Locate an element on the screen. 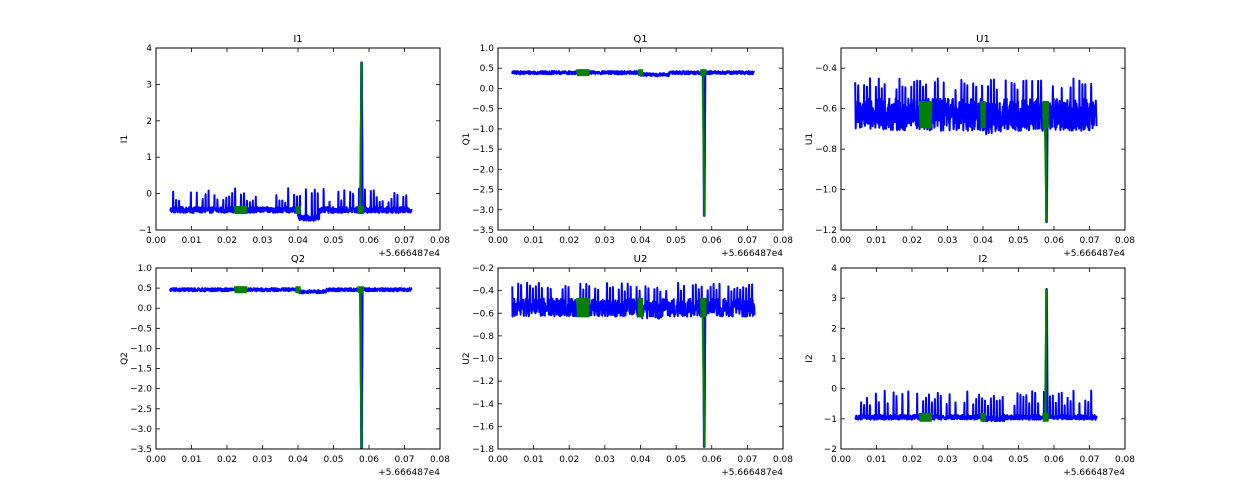  y-axis-label: Q1 is located at coordinates (467, 139).